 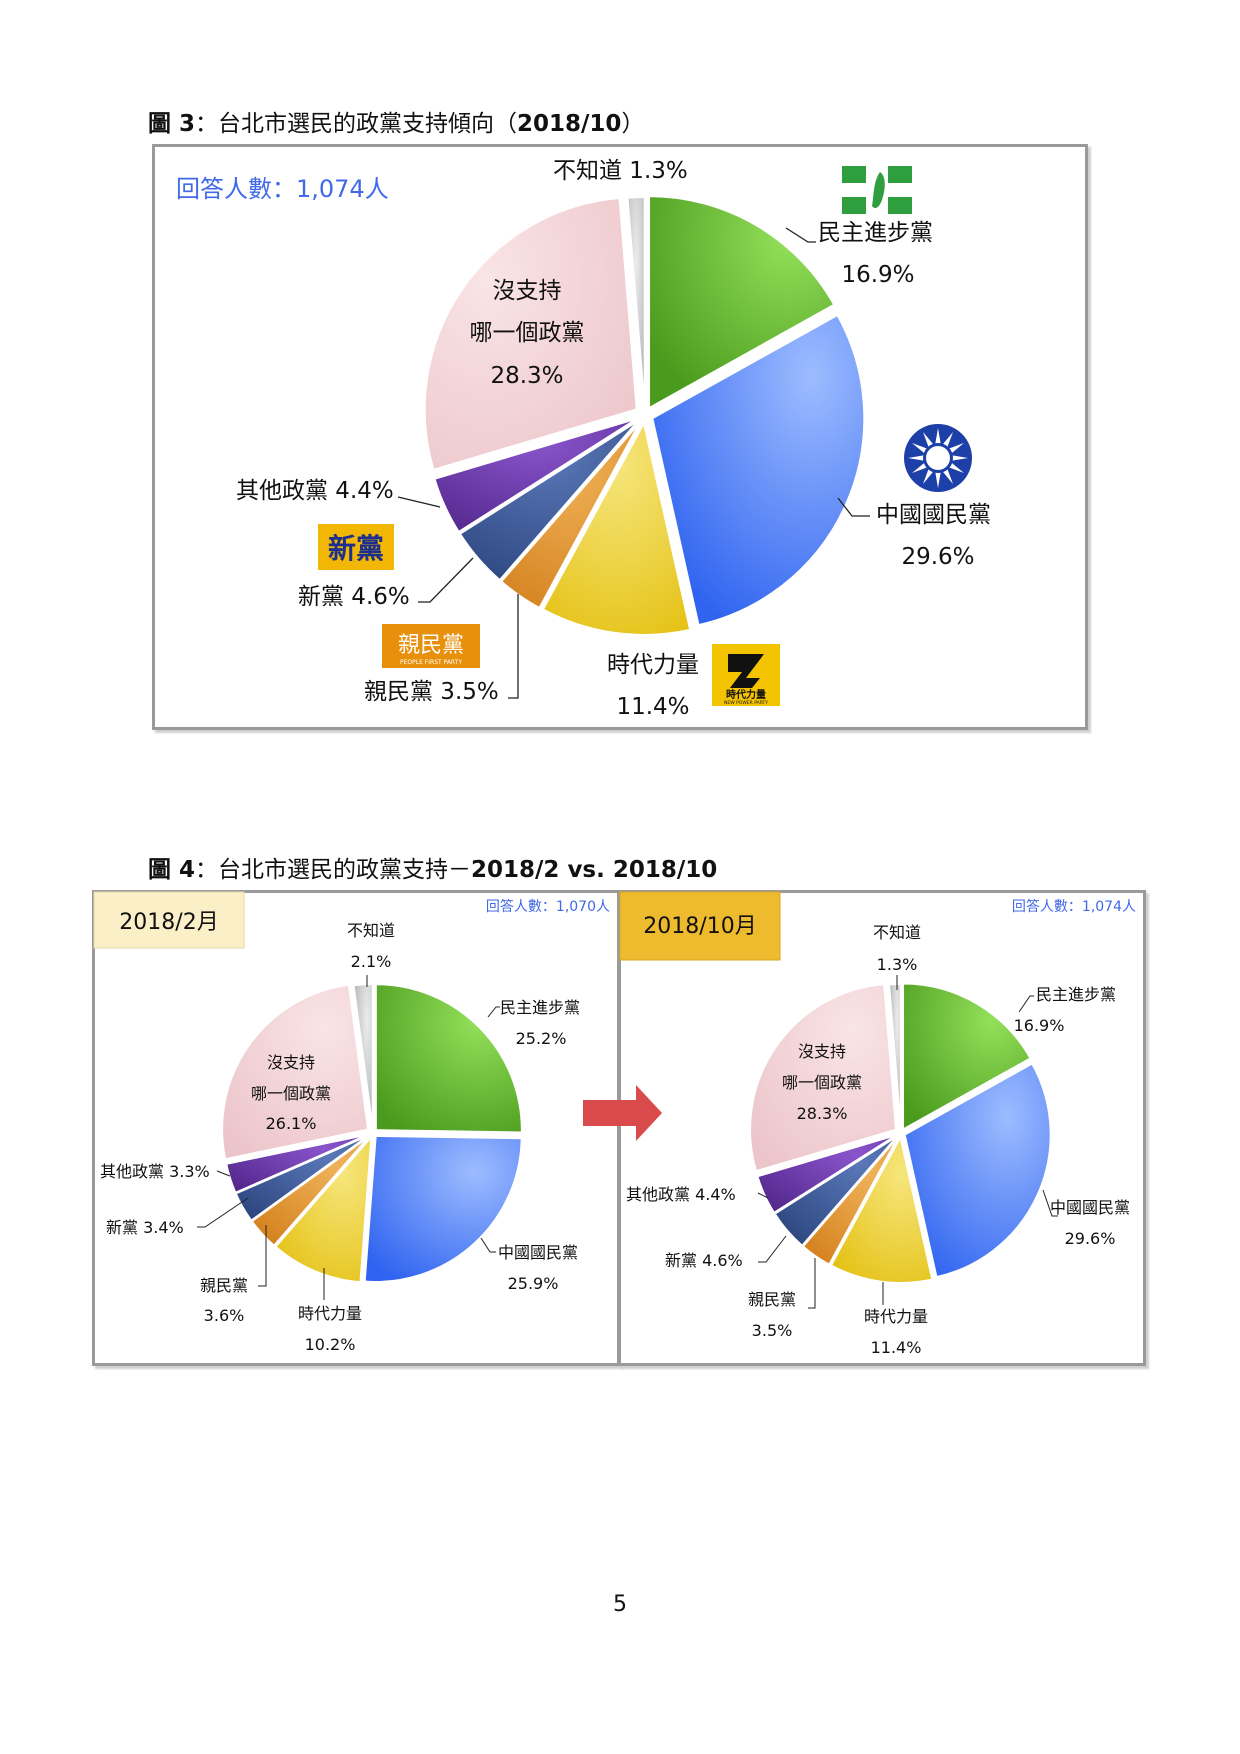 I want to click on right-leader-other, so click(x=763, y=1195).